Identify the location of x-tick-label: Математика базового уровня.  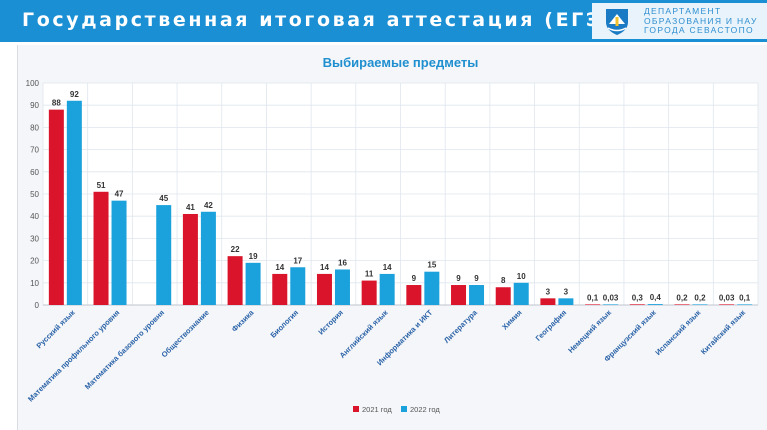
(124, 349).